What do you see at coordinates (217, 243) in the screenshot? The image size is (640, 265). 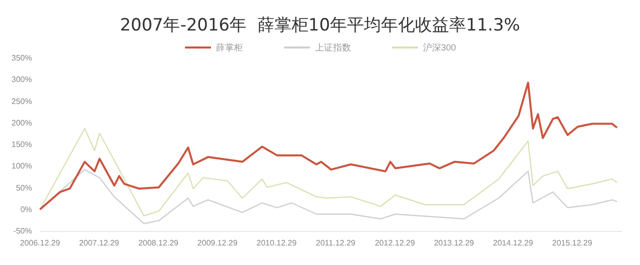 I see `x-tick-label: 2009.12.29` at bounding box center [217, 243].